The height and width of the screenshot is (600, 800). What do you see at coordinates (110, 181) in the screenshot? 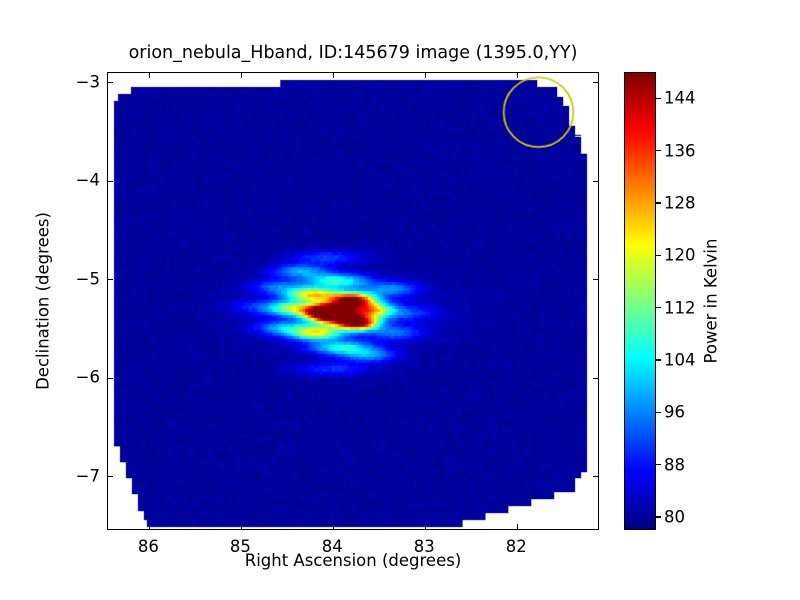
I see `y-tick-left--4` at bounding box center [110, 181].